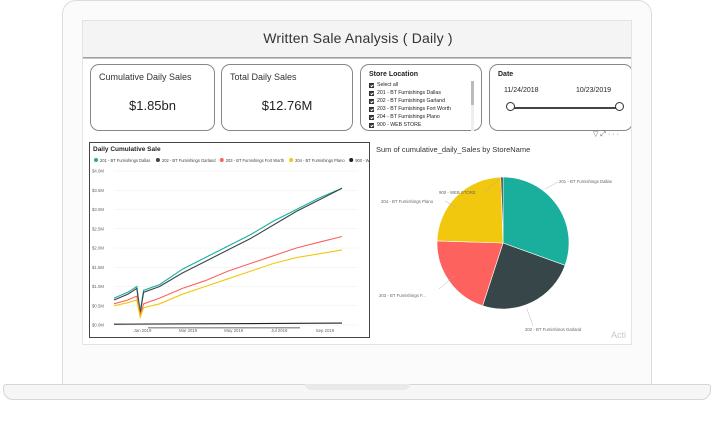  Describe the element at coordinates (98, 286) in the screenshot. I see `y-tick-label: $1.0M` at that location.